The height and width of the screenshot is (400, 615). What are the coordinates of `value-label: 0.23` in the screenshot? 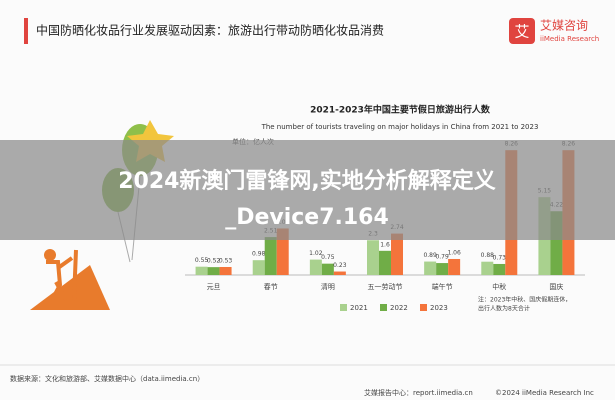 It's located at (340, 265).